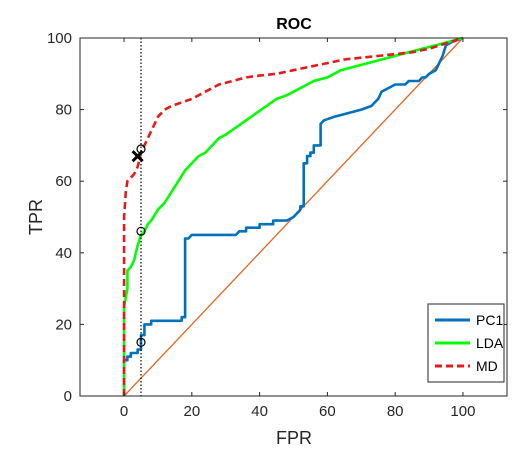 Image resolution: width=528 pixels, height=452 pixels. I want to click on x-tick-label: 100, so click(462, 411).